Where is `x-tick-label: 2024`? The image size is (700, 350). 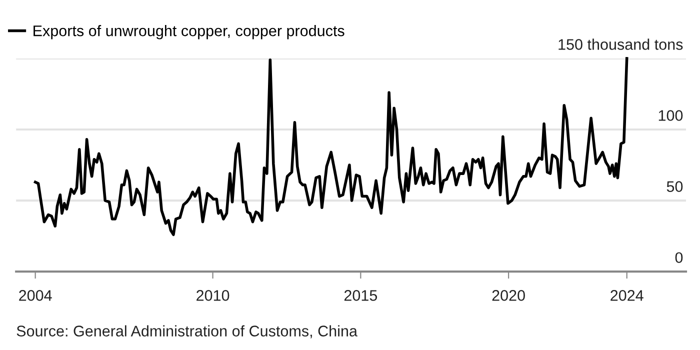 x-tick-label: 2024 is located at coordinates (627, 295).